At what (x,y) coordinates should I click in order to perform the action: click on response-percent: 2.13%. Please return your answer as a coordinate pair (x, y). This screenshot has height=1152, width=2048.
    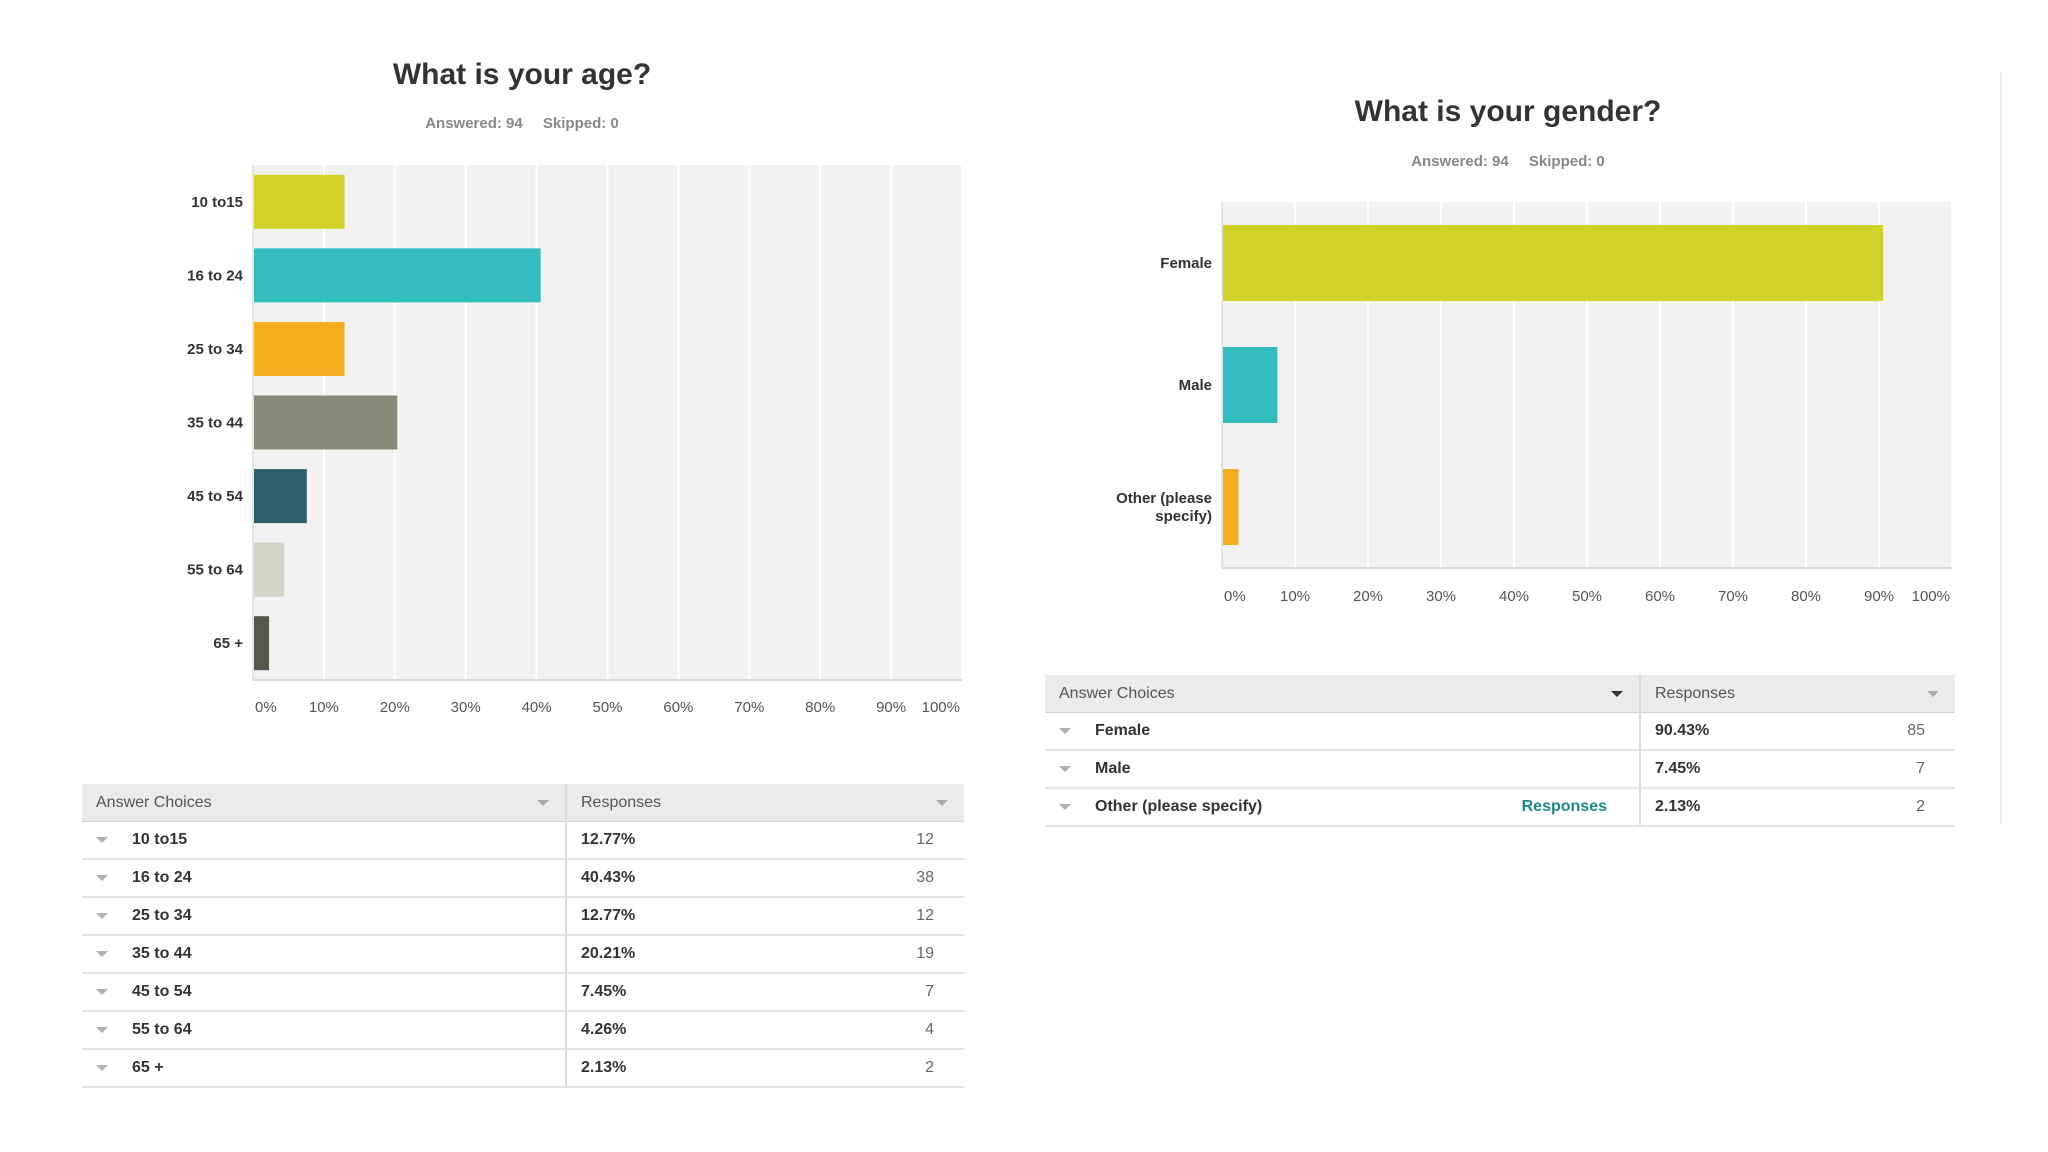
    Looking at the image, I should click on (1678, 806).